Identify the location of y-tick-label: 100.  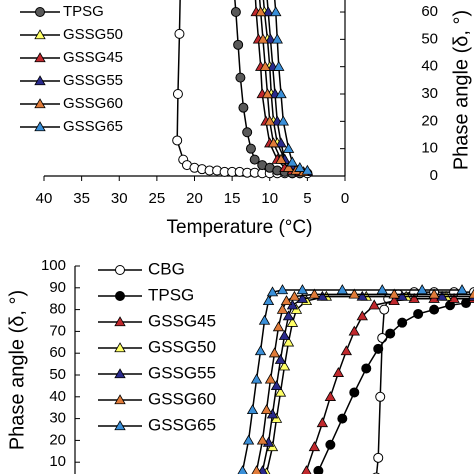
(53, 265).